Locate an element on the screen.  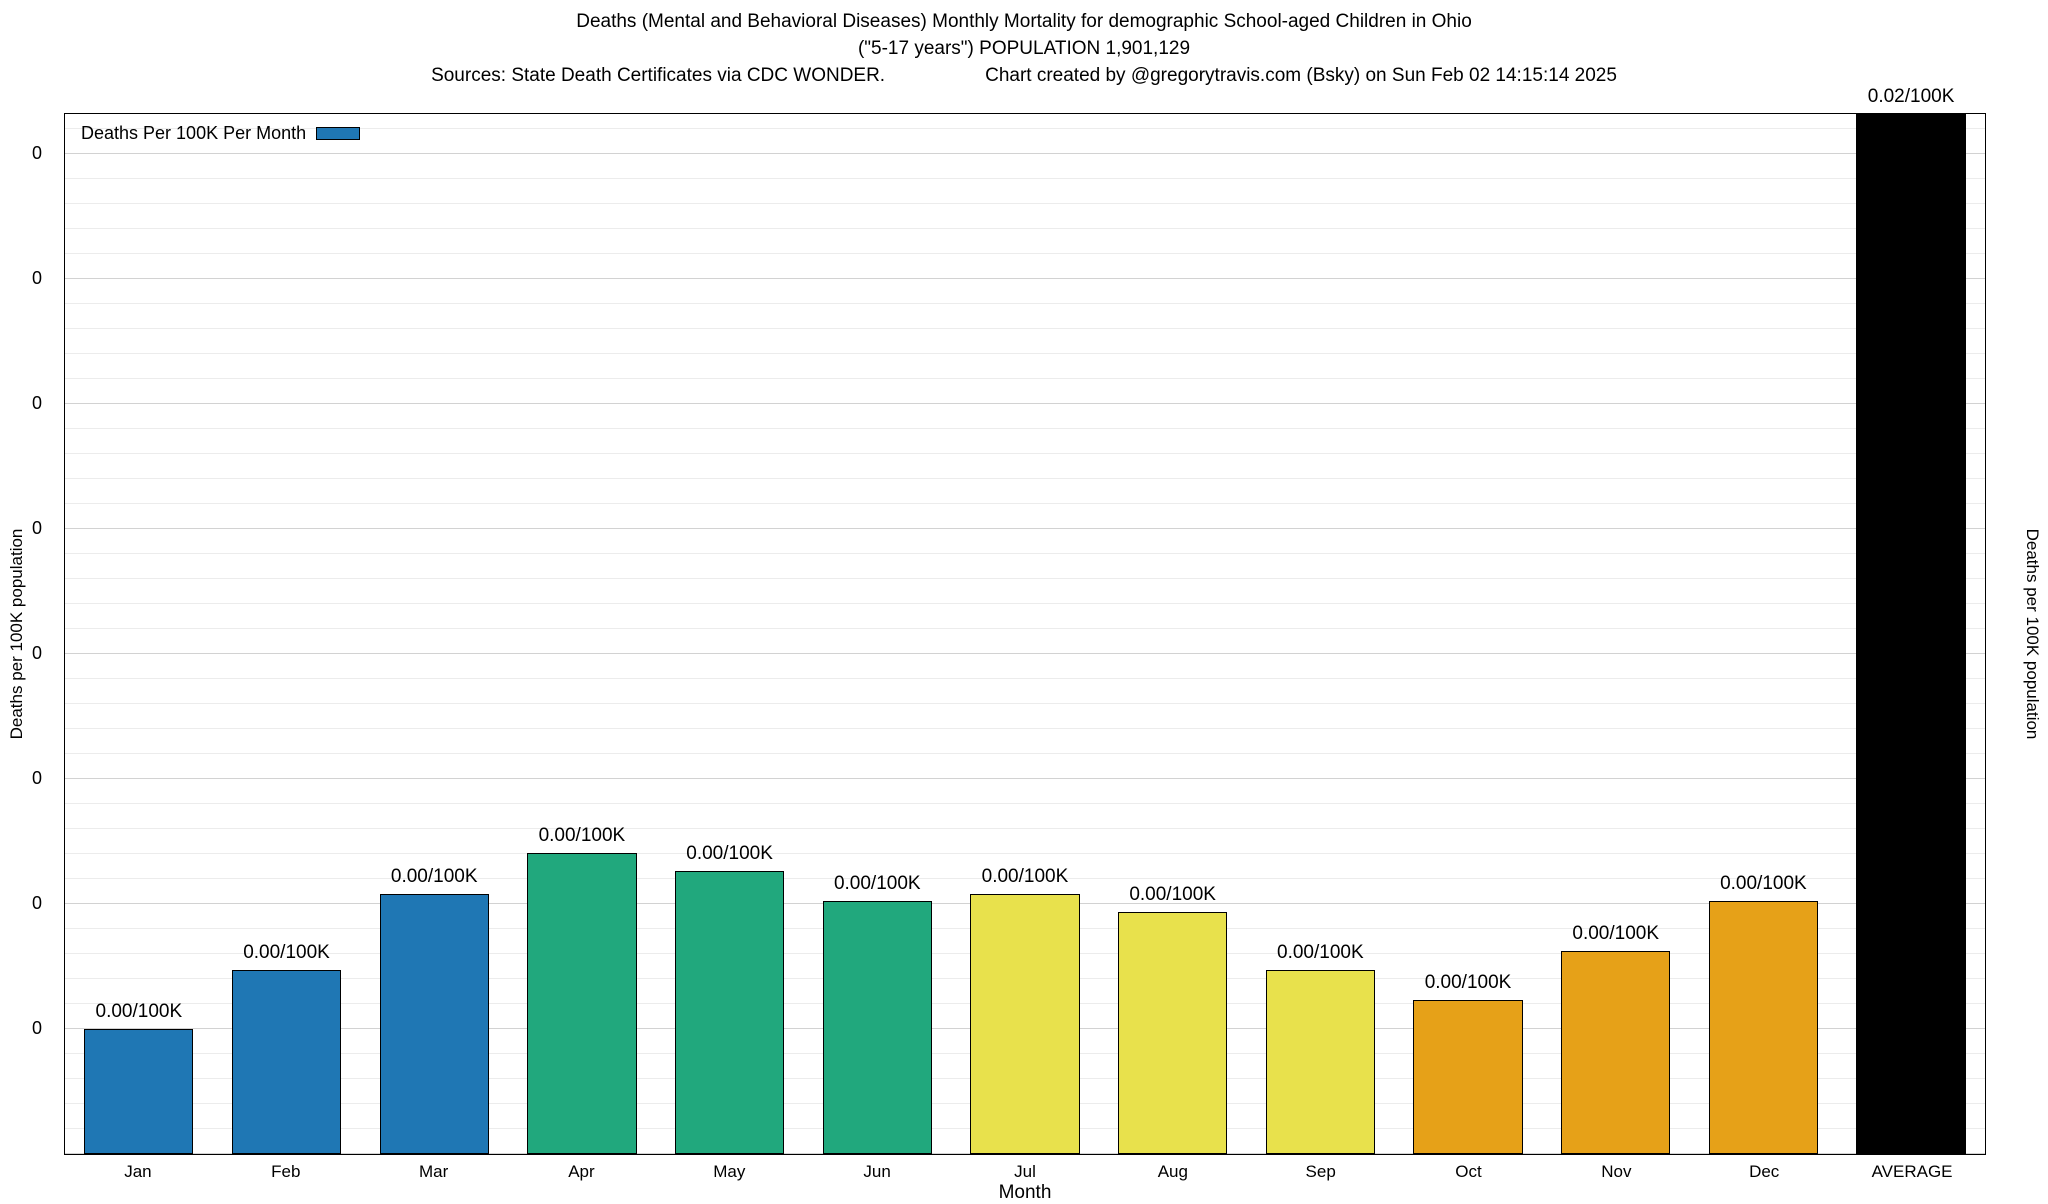
bar-slot-jan: 0.00/100K is located at coordinates (139, 634).